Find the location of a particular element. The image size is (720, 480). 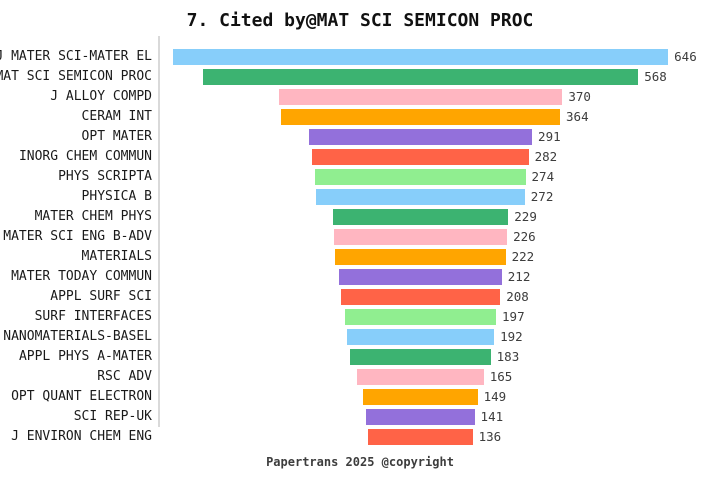

category-label: MAT SCI SEMICON PROC is located at coordinates (76, 76).